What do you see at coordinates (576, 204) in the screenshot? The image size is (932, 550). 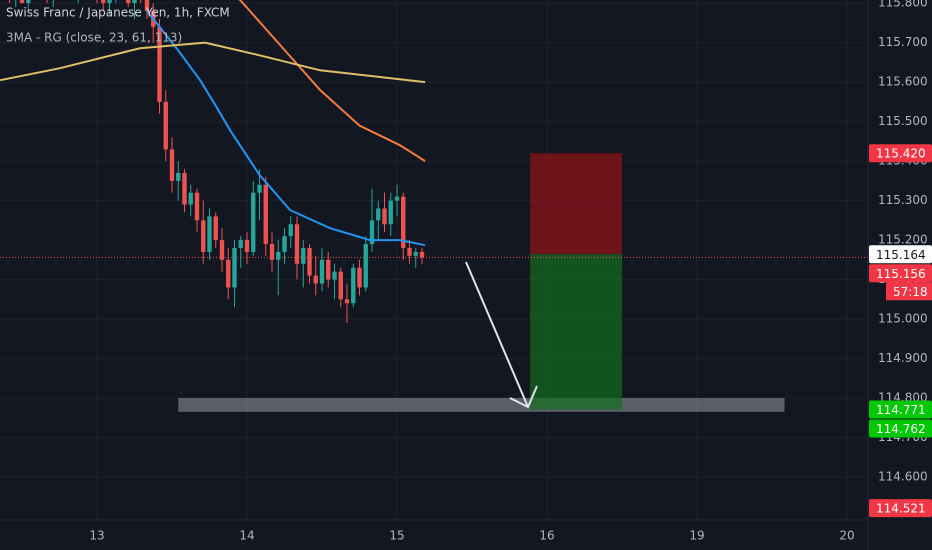 I see `stop-area` at bounding box center [576, 204].